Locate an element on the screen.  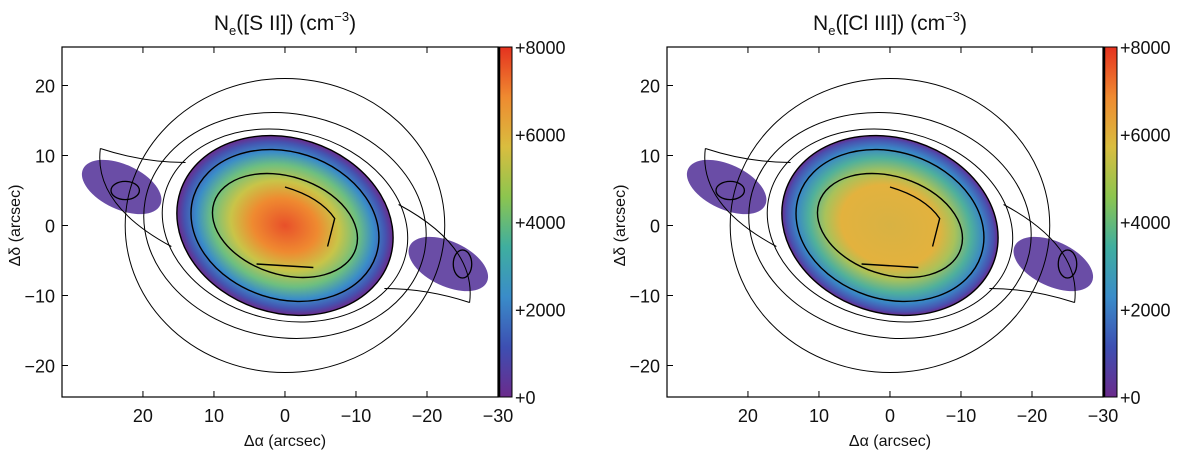
title-mid: ([Cl III]) (cm is located at coordinates (890, 23).